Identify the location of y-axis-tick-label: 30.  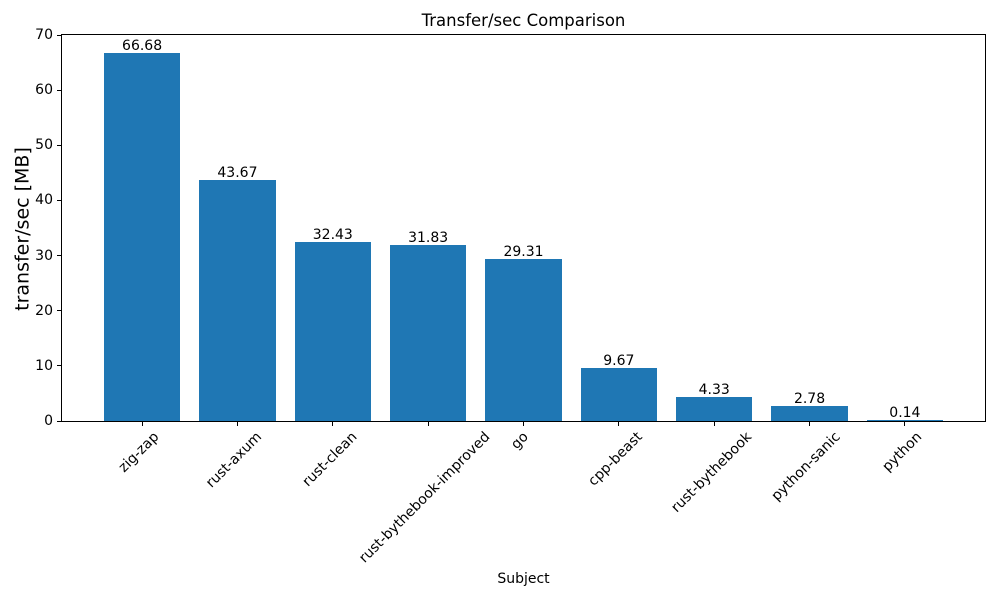
(44, 255).